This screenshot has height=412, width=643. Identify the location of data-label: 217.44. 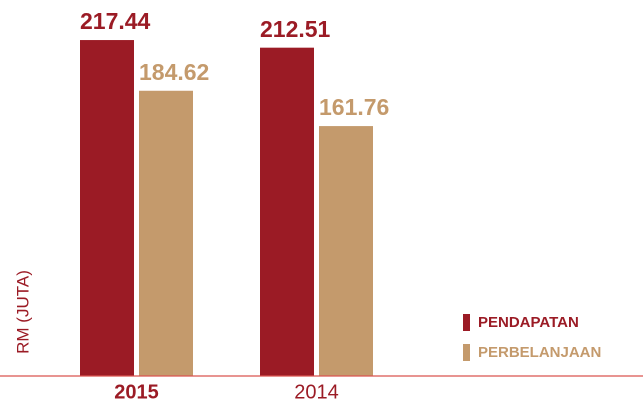
(115, 21).